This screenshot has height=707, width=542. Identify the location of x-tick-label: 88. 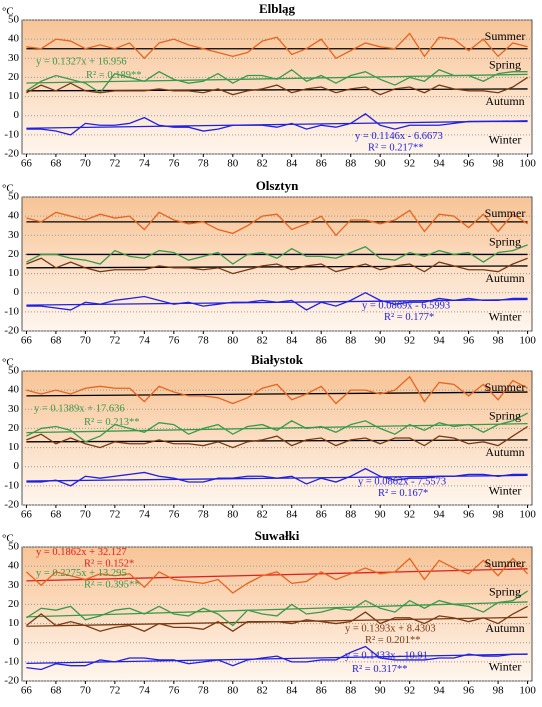
(351, 691).